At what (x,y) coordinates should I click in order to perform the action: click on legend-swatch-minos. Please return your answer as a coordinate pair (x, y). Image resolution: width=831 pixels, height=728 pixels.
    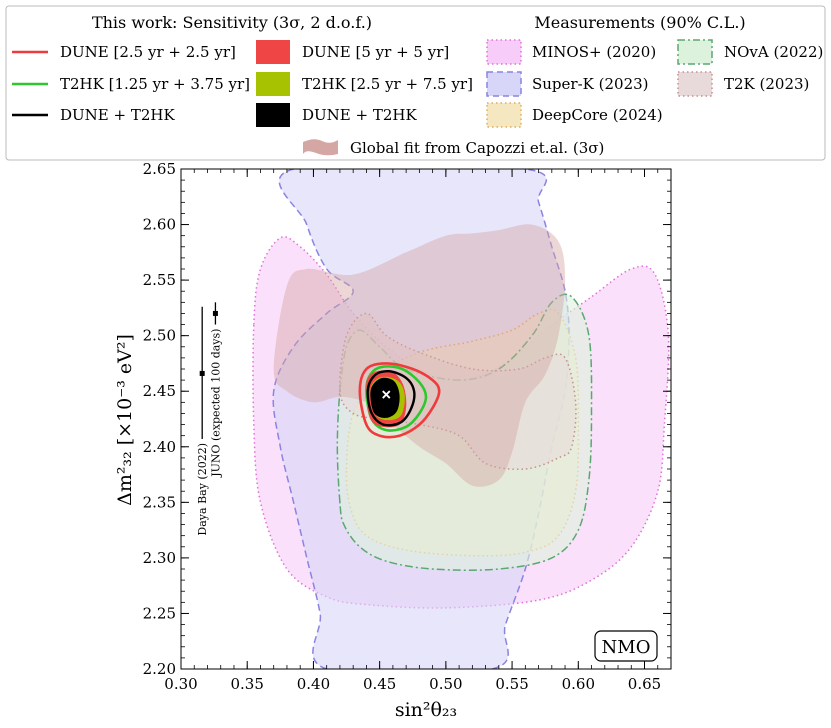
    Looking at the image, I should click on (504, 52).